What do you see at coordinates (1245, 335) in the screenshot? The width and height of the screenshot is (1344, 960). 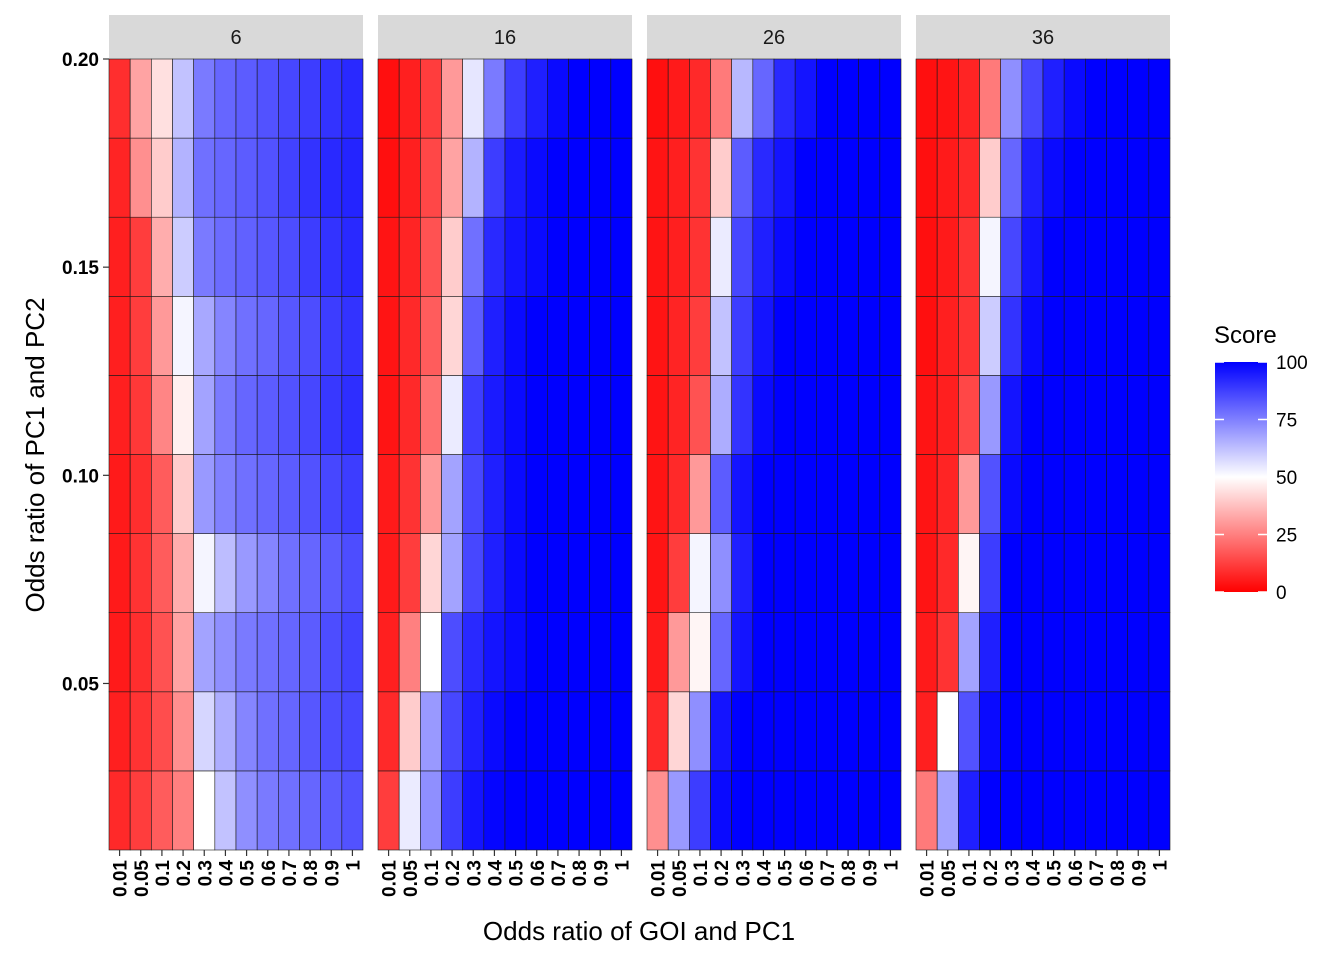 I see `legend-title: Score` at bounding box center [1245, 335].